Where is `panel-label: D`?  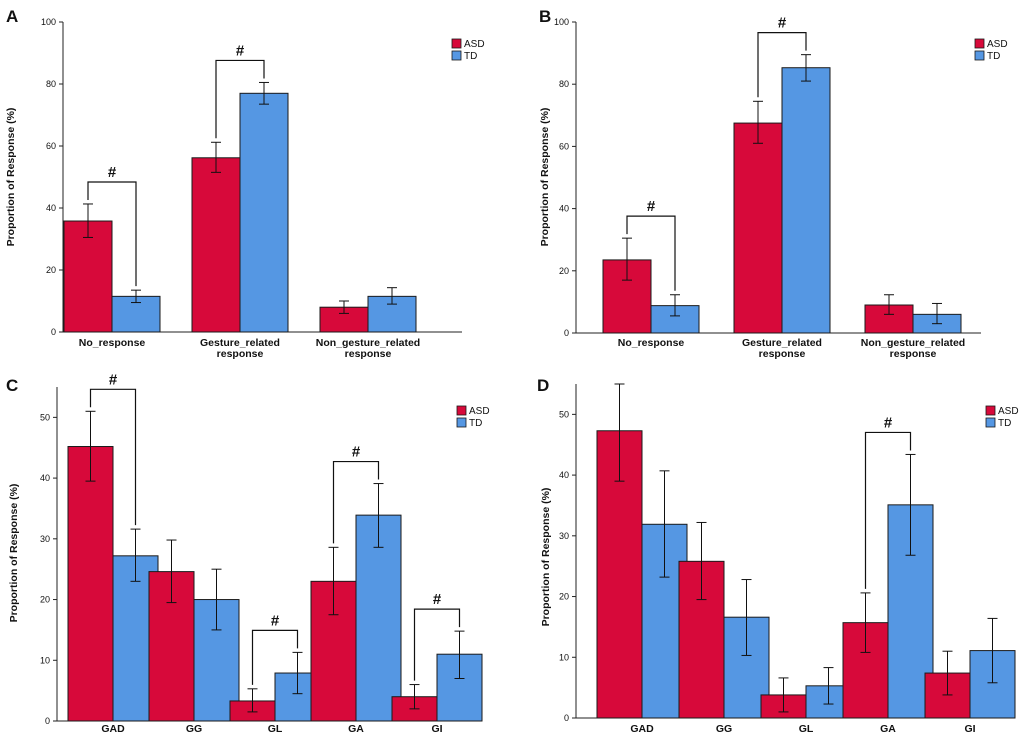
panel-label: D is located at coordinates (543, 385).